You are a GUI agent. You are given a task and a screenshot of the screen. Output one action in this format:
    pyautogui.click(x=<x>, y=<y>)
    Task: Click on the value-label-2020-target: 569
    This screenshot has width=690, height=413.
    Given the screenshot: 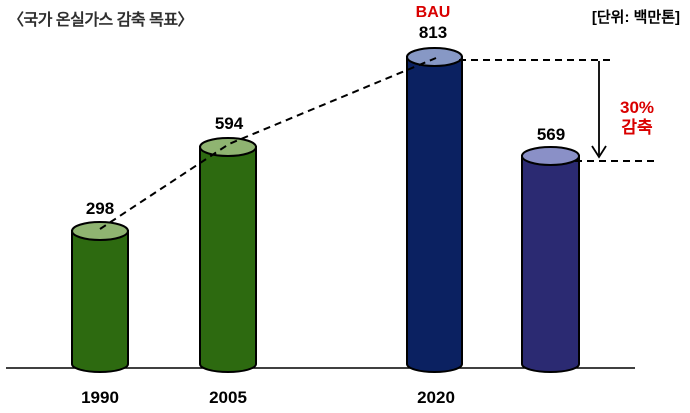 What is the action you would take?
    pyautogui.click(x=551, y=134)
    